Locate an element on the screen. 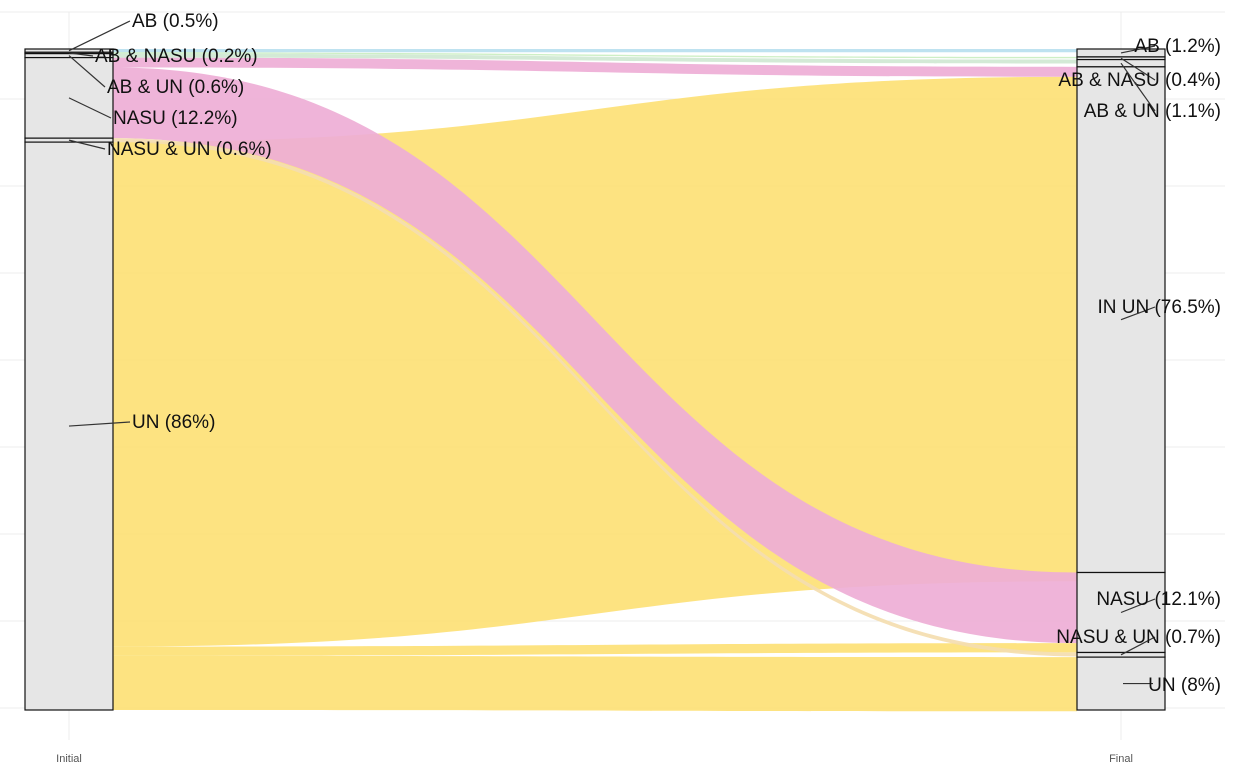 The image size is (1256, 780). label-final-ab-and-nasu: AB & NASU (0.4%) is located at coordinates (1139, 80).